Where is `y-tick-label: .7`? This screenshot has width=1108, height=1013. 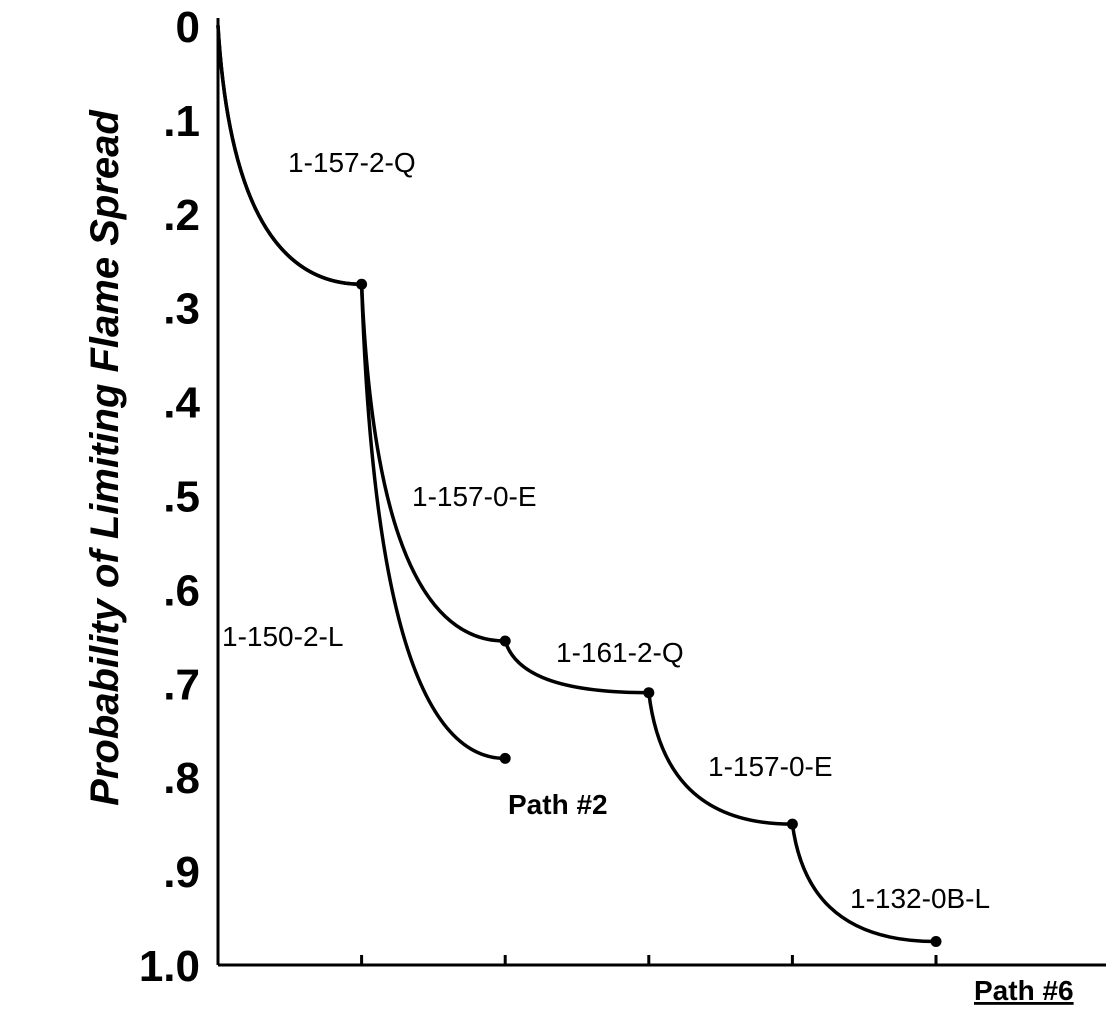 y-tick-label: .7 is located at coordinates (181, 684).